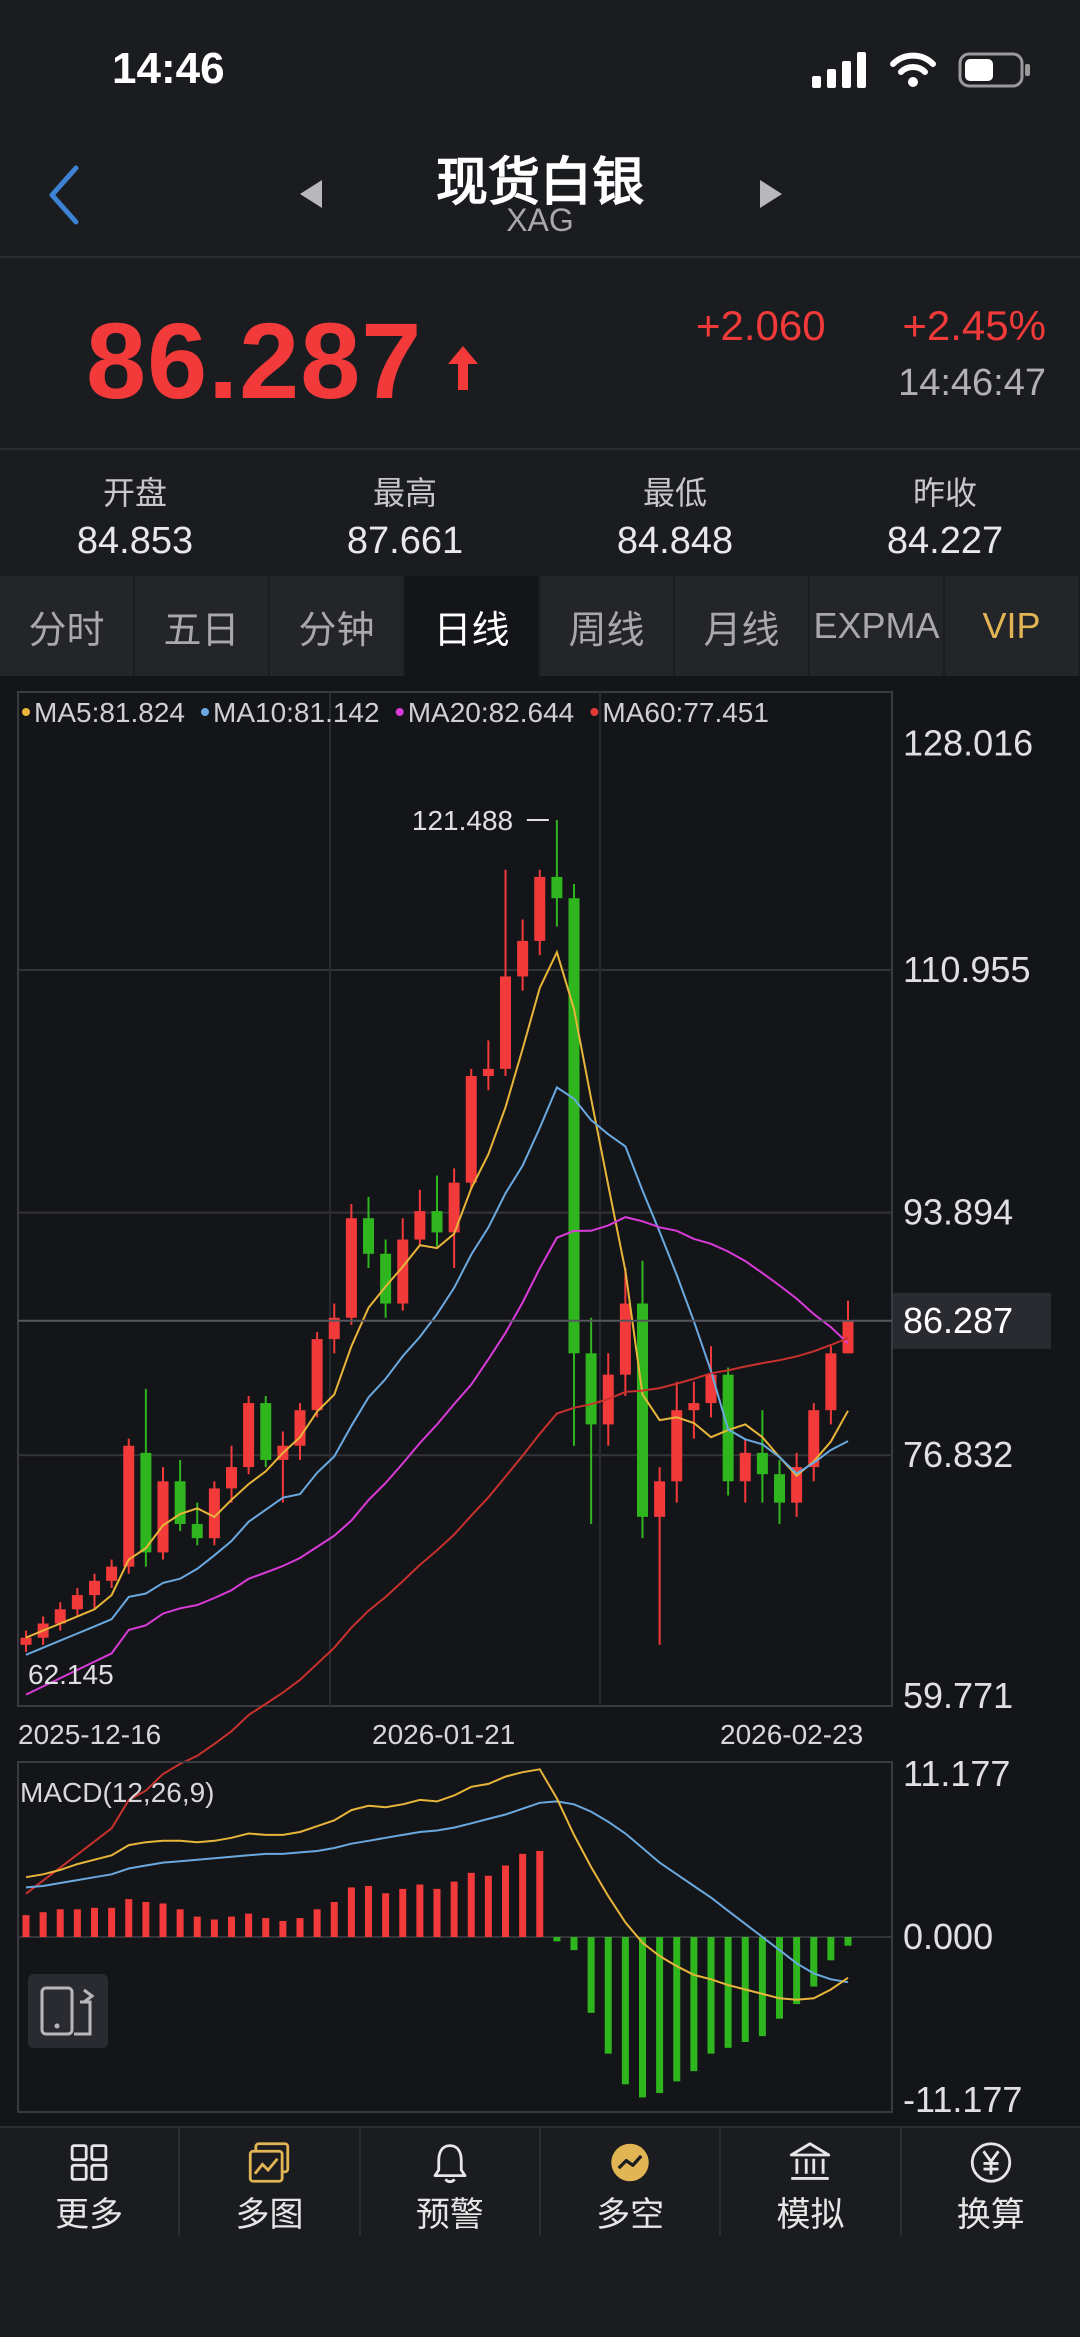 Image resolution: width=1080 pixels, height=2337 pixels. I want to click on bell-icon, so click(450, 2164).